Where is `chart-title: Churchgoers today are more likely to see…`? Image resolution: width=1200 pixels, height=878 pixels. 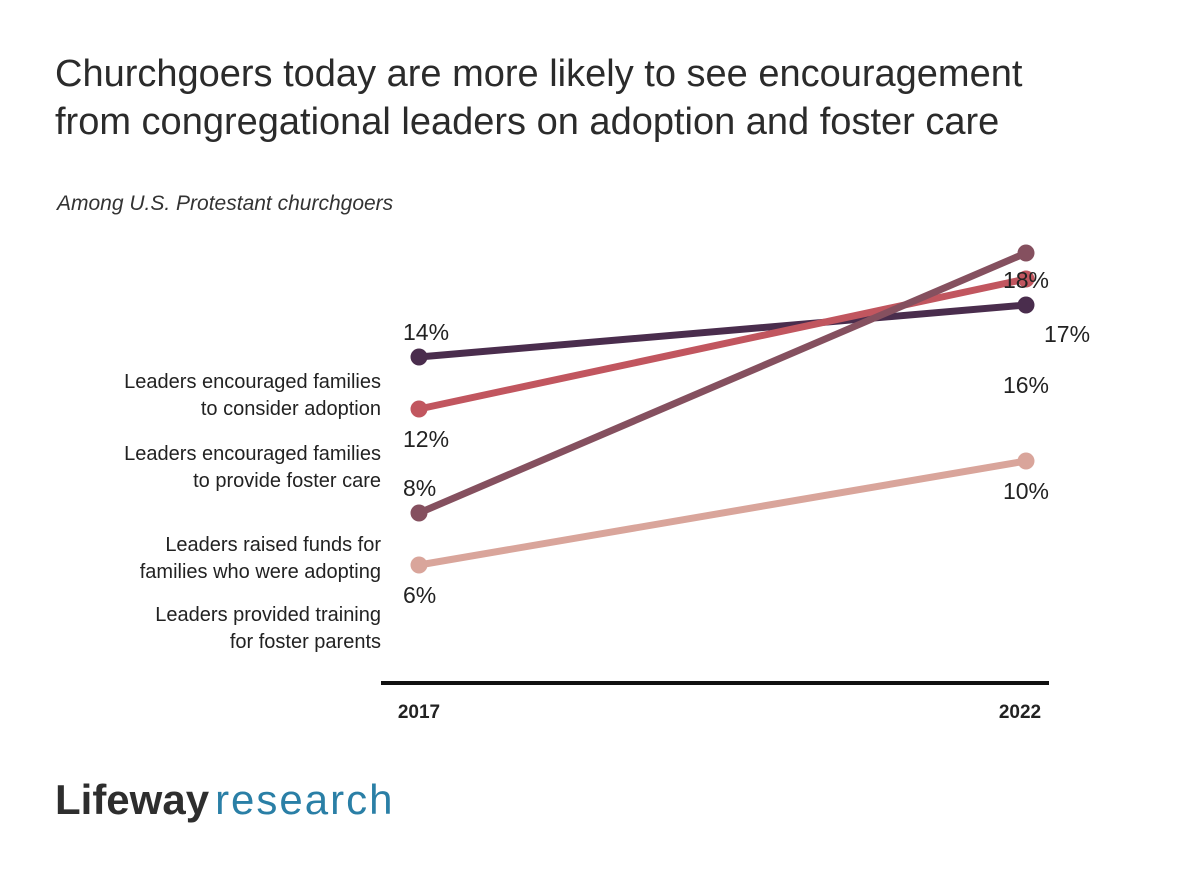
chart-title: Churchgoers today are more likely to see… is located at coordinates (610, 98).